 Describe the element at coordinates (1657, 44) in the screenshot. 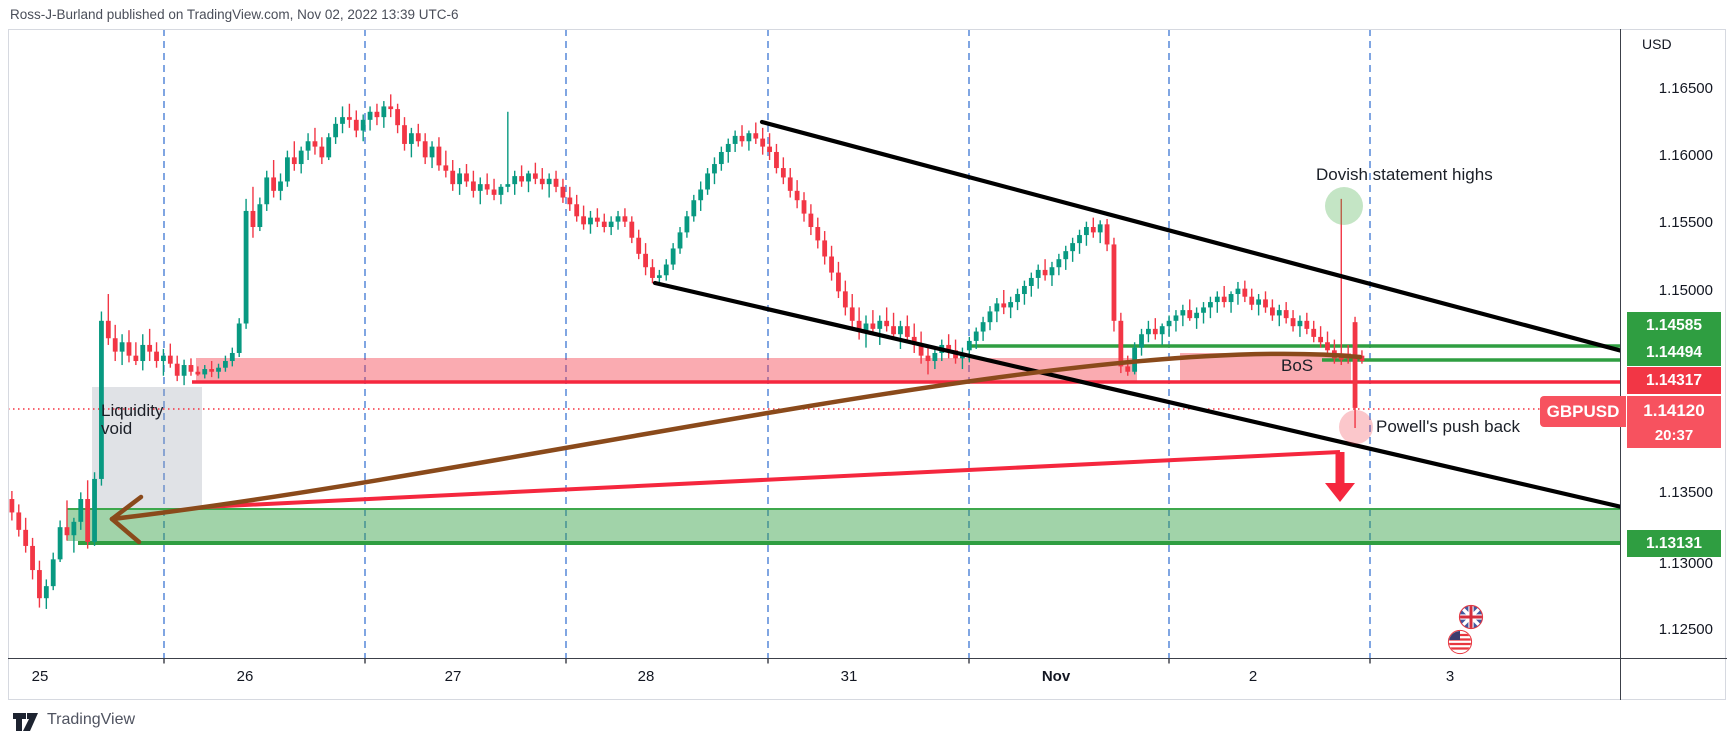

I see `price-axis-currency-label: USD` at that location.